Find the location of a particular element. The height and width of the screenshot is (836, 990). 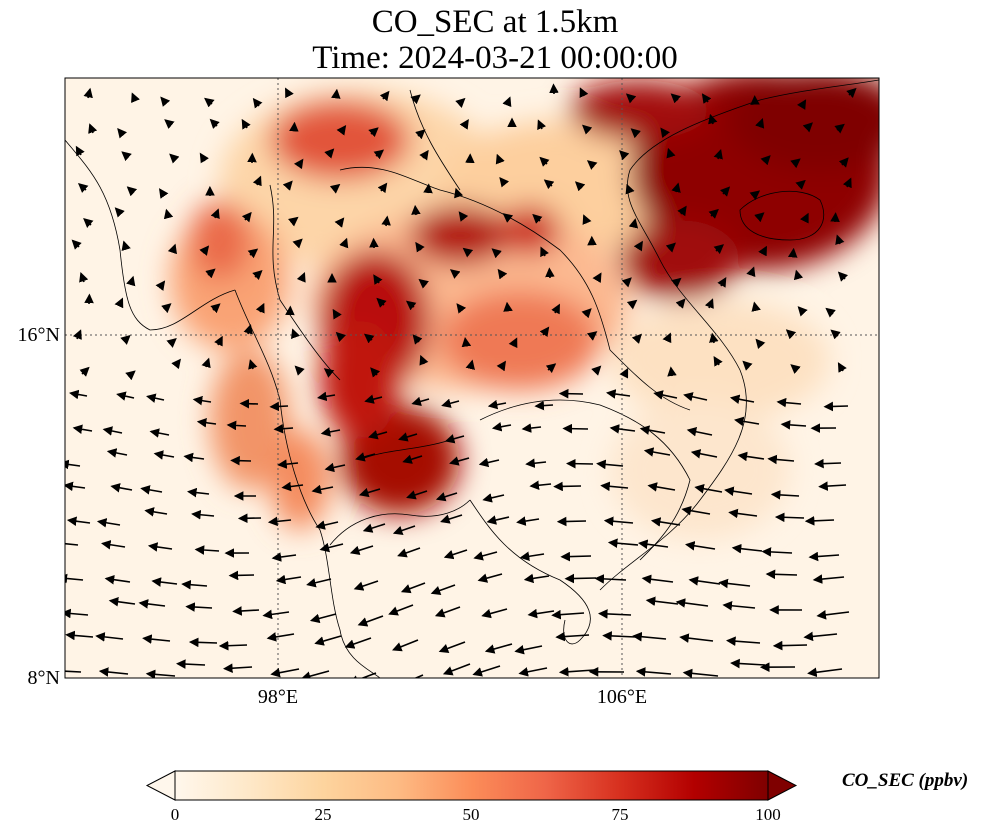

lon-label-98e: 98°E is located at coordinates (278, 697).